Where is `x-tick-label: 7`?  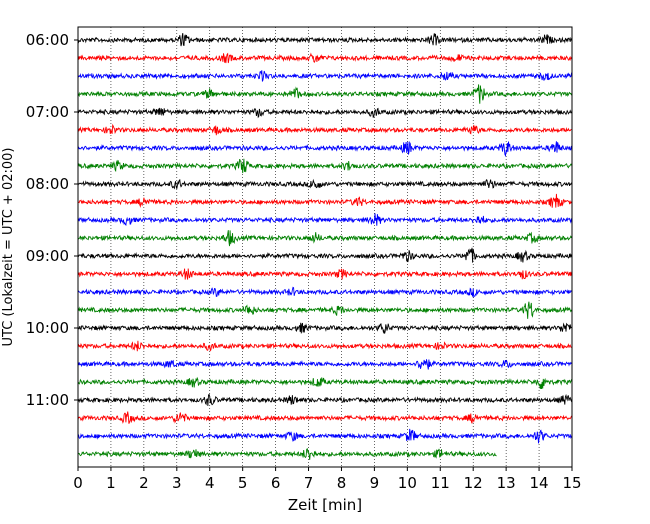 x-tick-label: 7 is located at coordinates (309, 483).